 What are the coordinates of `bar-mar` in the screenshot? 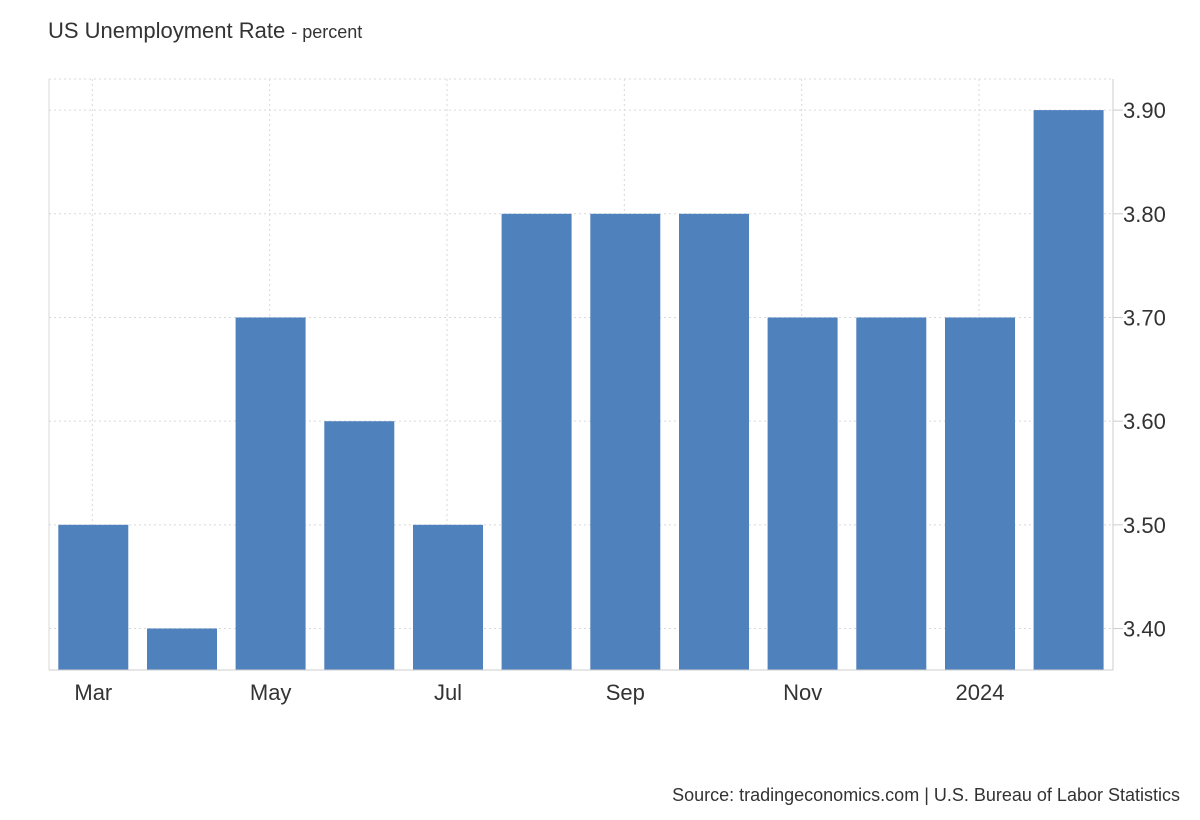 It's located at (93, 597).